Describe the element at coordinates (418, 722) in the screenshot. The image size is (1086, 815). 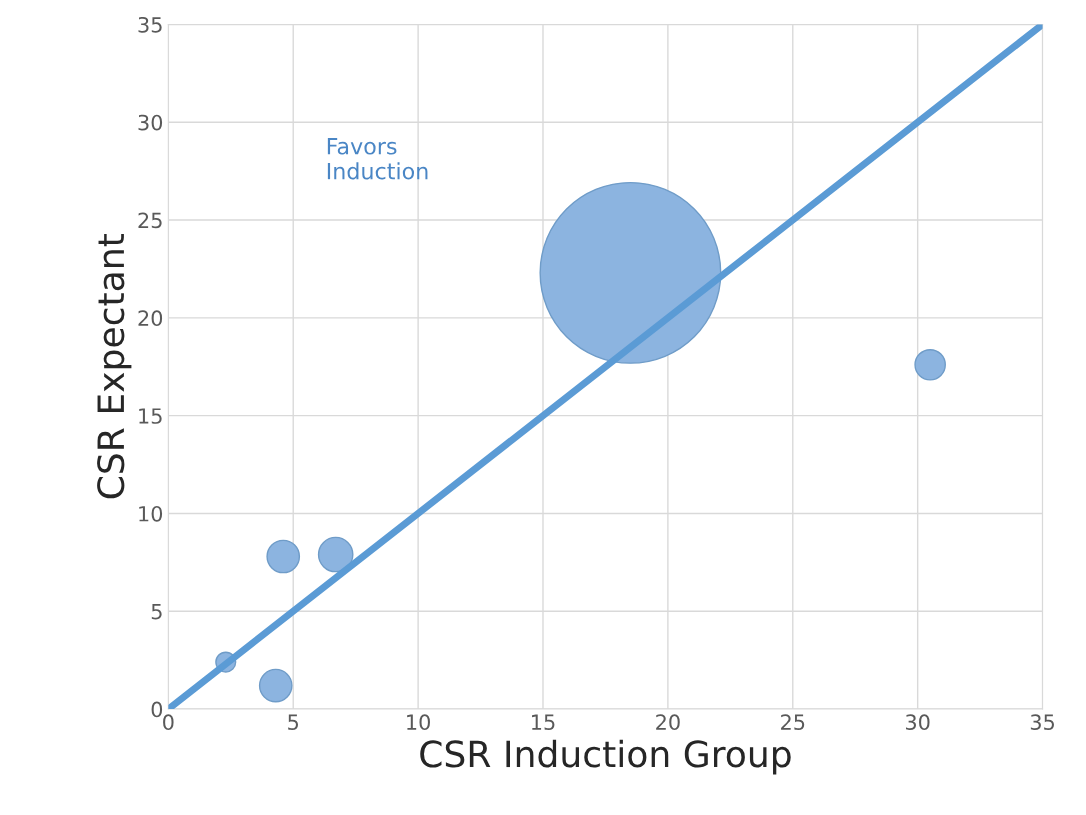
I see `x-tick-label: 10` at that location.